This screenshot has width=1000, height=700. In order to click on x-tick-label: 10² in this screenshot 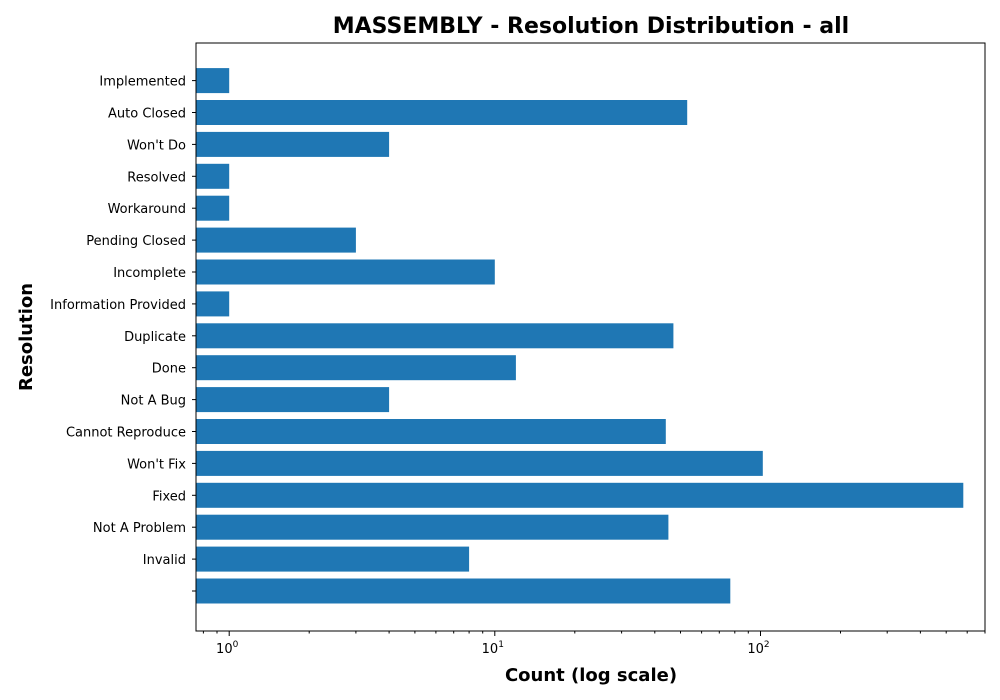, I will do `click(758, 648)`.